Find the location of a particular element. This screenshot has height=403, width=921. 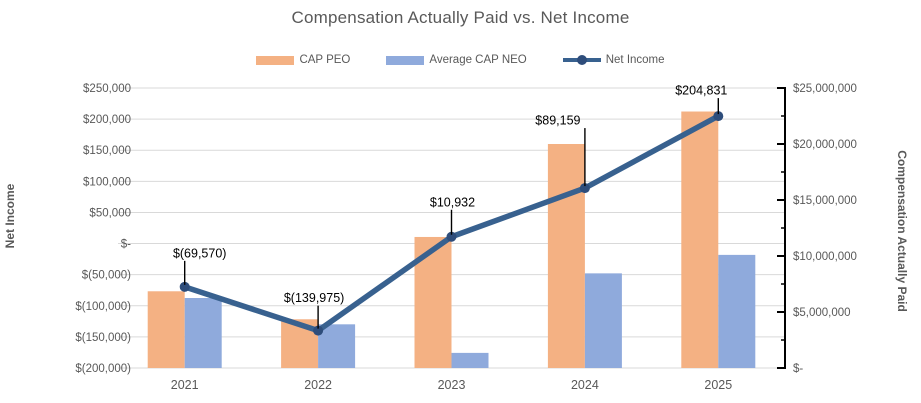

average-cap-neo-swatch-icon is located at coordinates (405, 60).